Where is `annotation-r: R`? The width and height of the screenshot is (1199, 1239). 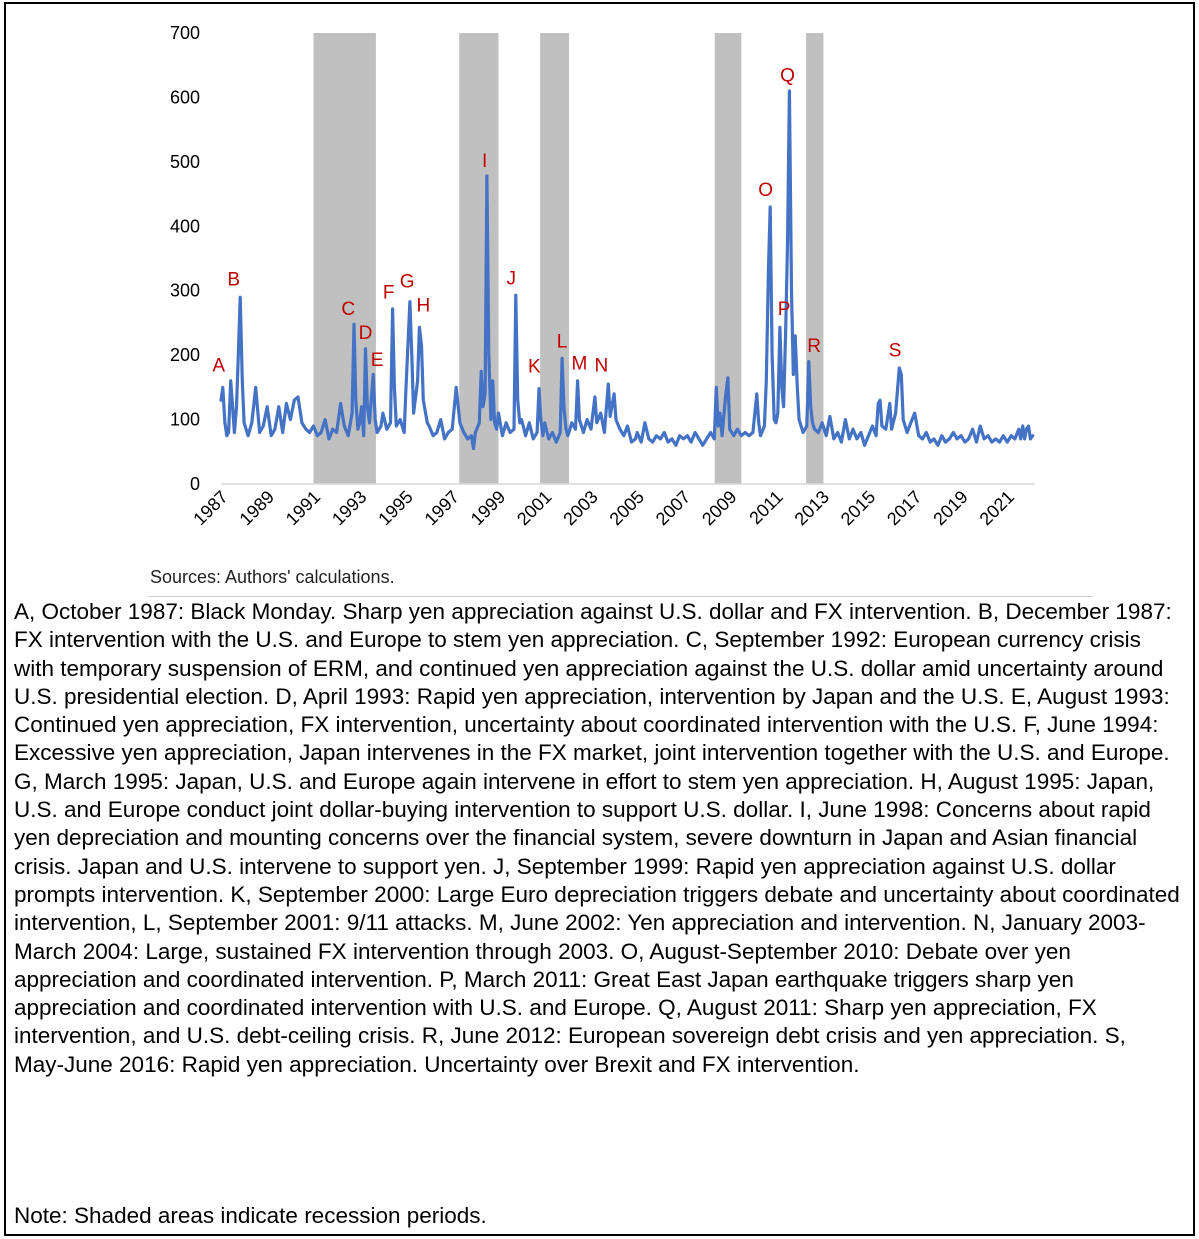
annotation-r: R is located at coordinates (814, 346).